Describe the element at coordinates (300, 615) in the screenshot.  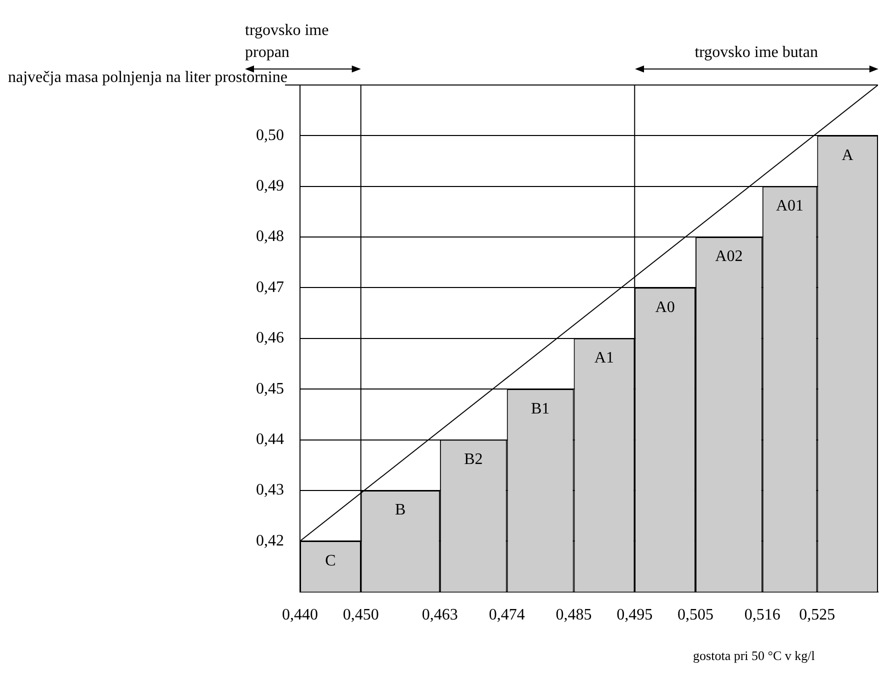
I see `x-tick-label: 0,440` at that location.